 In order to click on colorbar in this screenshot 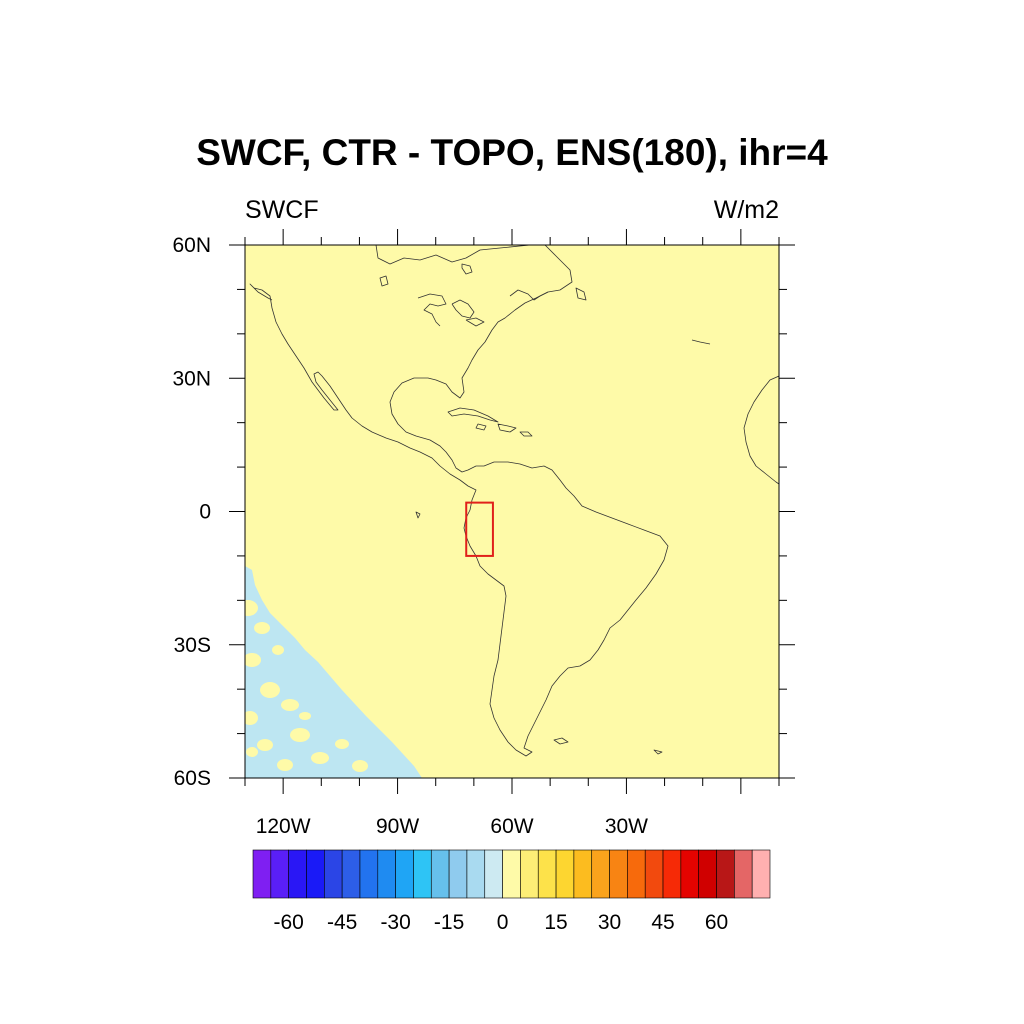, I will do `click(511, 874)`.